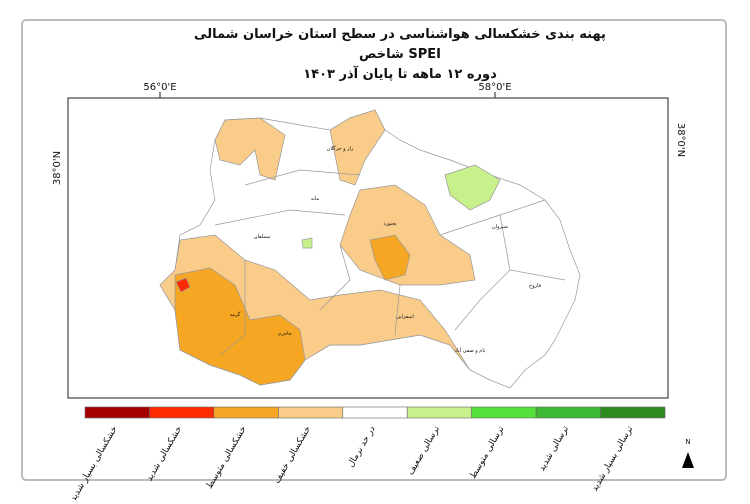 Image resolution: width=750 pixels, height=504 pixels. What do you see at coordinates (340, 148) in the screenshot?
I see `place-label: راز و جرگلان` at bounding box center [340, 148].